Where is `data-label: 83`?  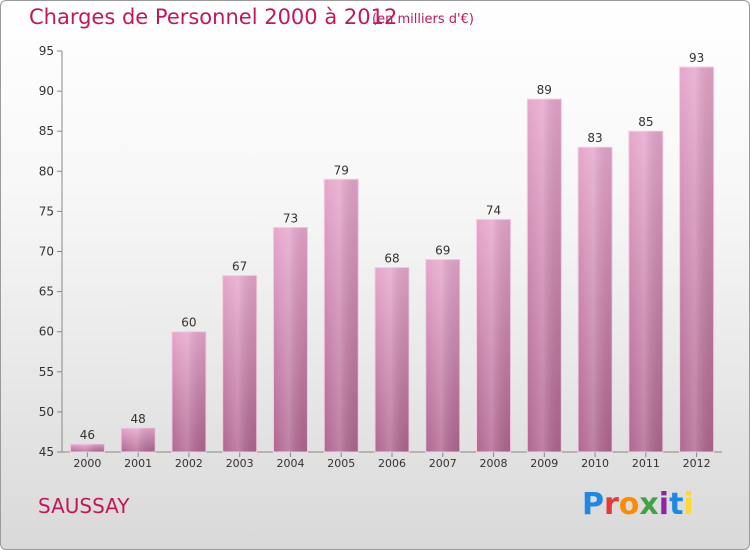 data-label: 83 is located at coordinates (594, 138).